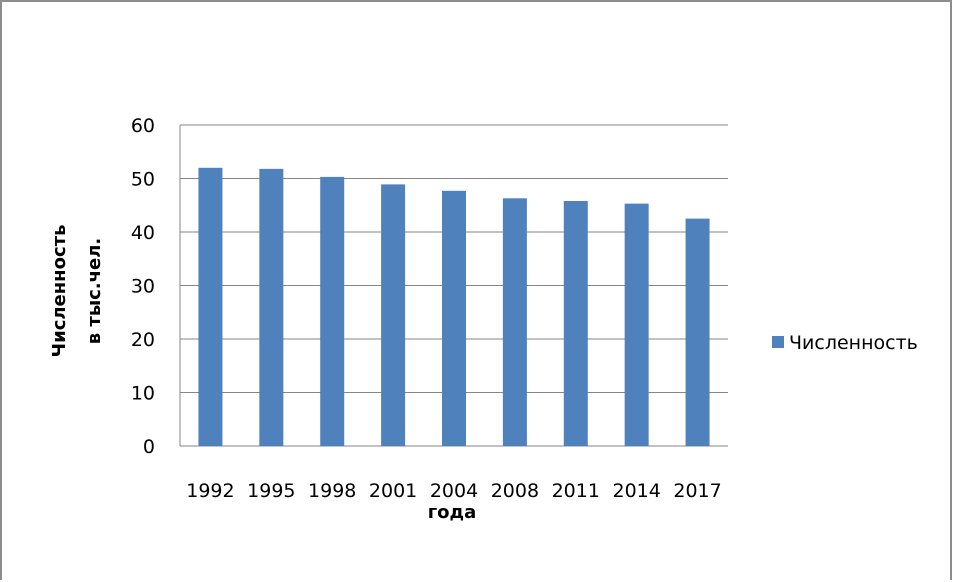 Image resolution: width=956 pixels, height=582 pixels. What do you see at coordinates (697, 332) in the screenshot?
I see `bar-2017` at bounding box center [697, 332].